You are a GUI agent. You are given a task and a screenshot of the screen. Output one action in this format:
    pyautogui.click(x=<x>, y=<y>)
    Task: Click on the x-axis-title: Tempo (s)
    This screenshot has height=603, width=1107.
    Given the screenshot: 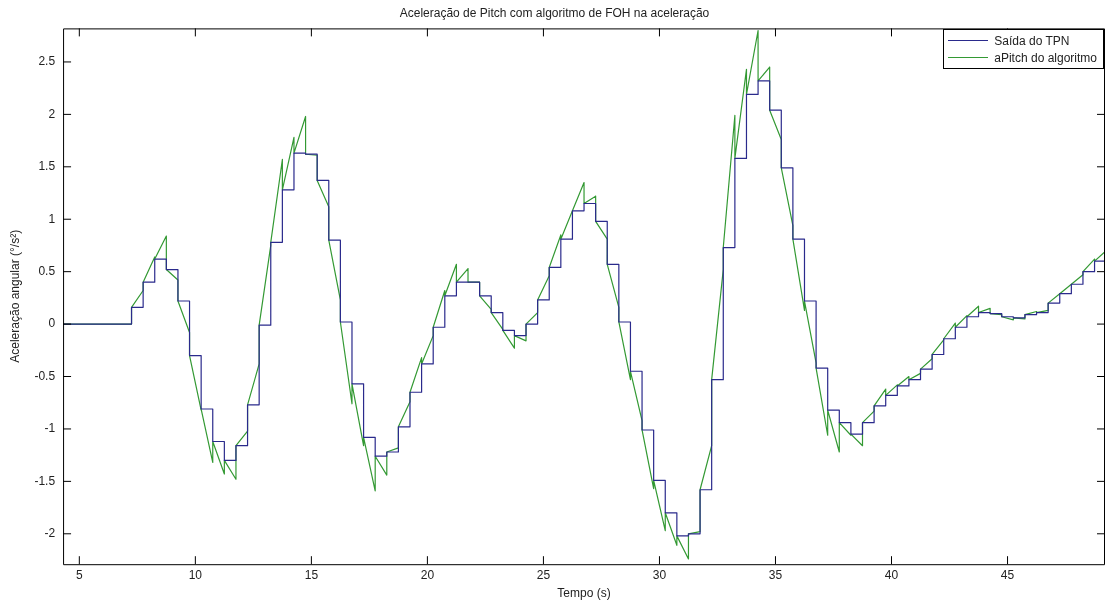 What is the action you would take?
    pyautogui.click(x=584, y=593)
    